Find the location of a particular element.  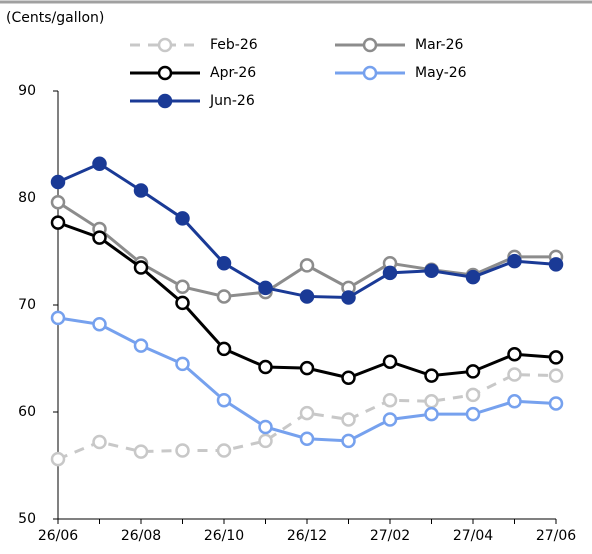

x-tick-label: 27/04 is located at coordinates (473, 536).